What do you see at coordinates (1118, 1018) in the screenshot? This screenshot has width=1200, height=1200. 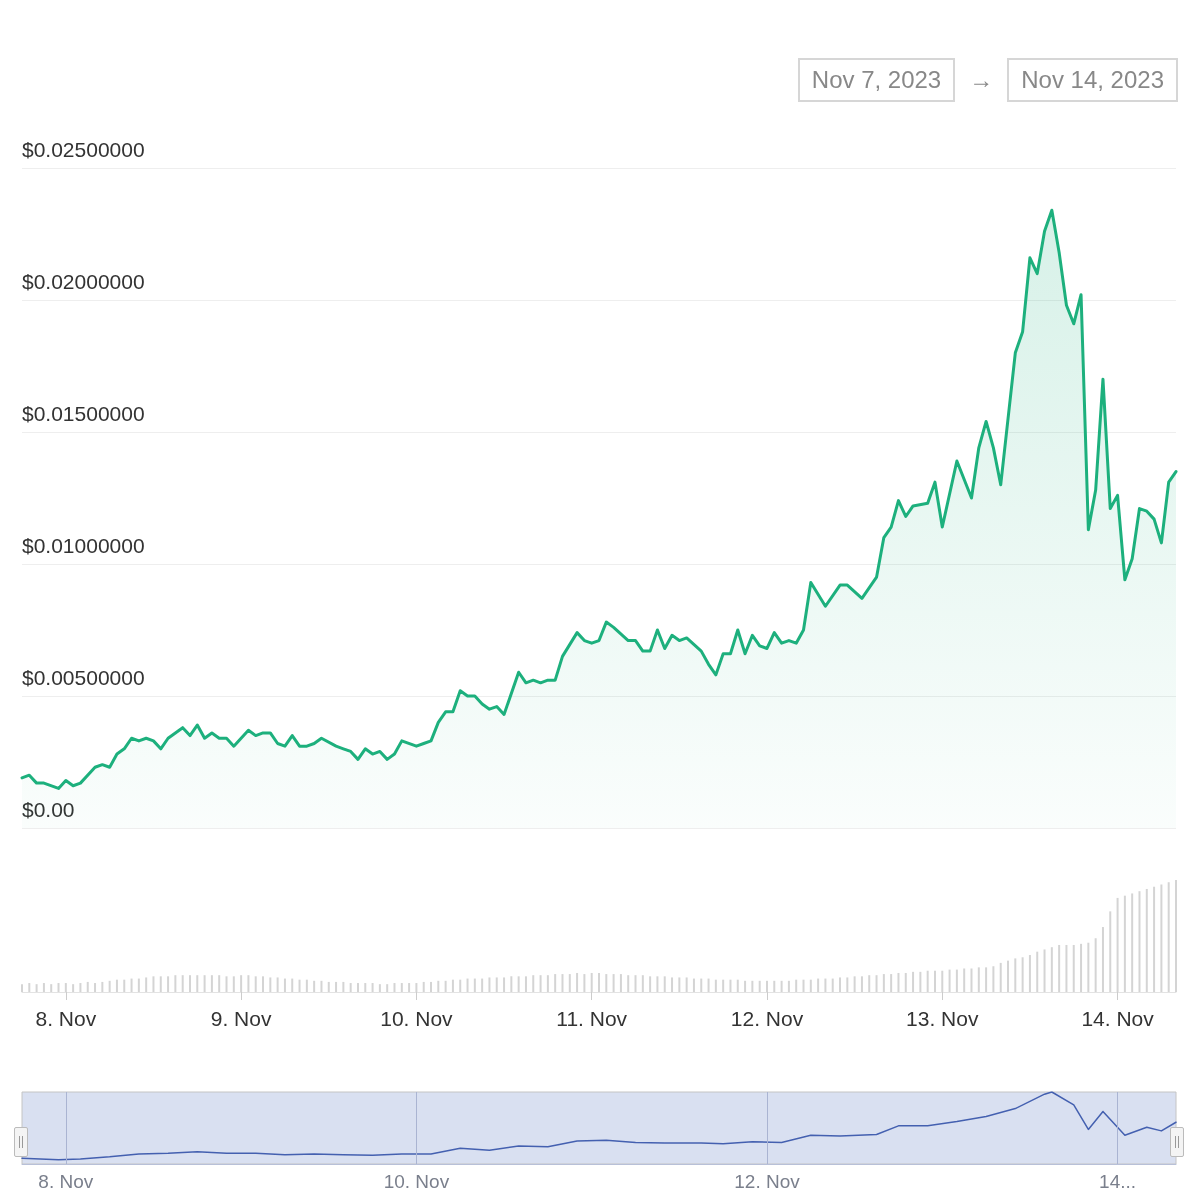 I see `x-tick-label: 14. Nov` at bounding box center [1118, 1018].